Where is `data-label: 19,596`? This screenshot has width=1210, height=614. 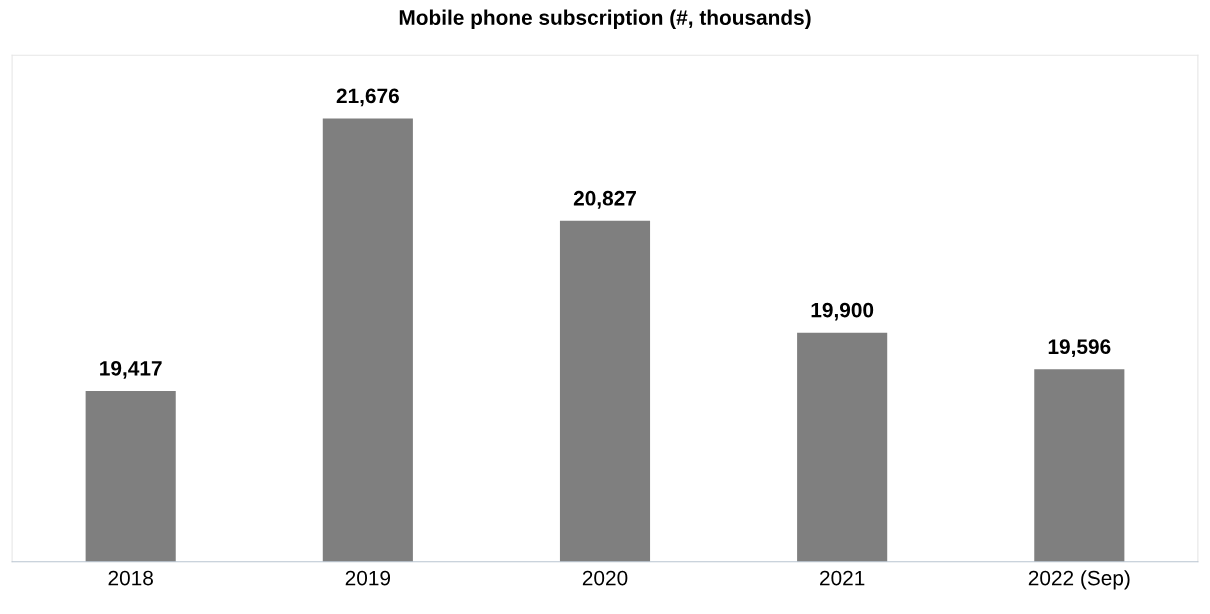 data-label: 19,596 is located at coordinates (1079, 348).